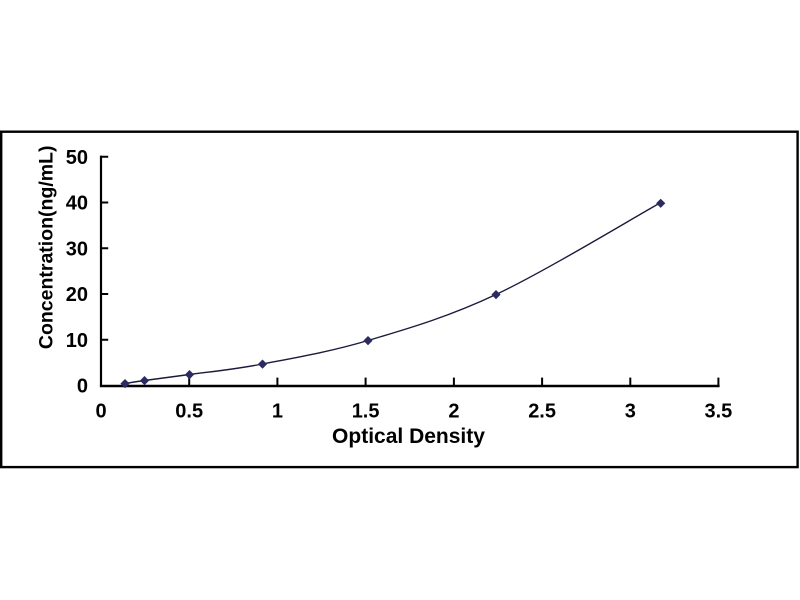 This screenshot has width=800, height=600. Describe the element at coordinates (408, 436) in the screenshot. I see `svg-text: Optical Density` at that location.